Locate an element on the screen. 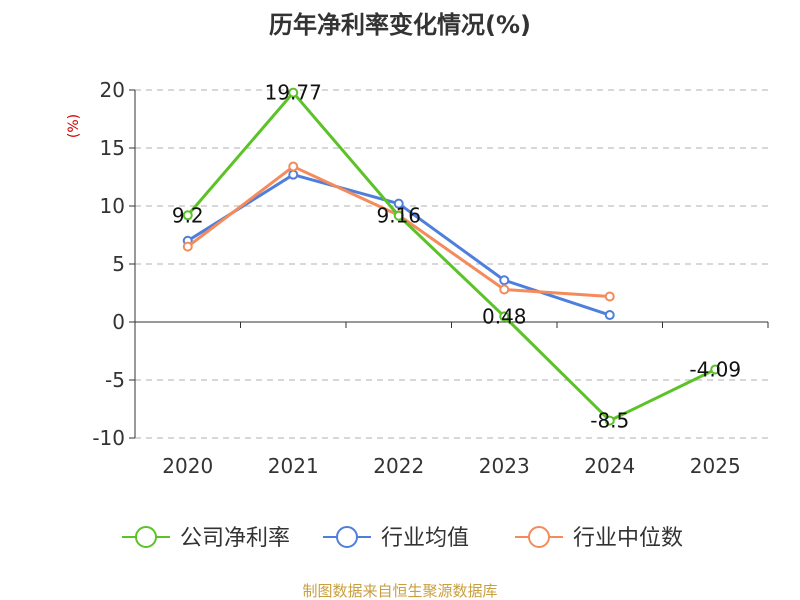  y-tick-label: -5 is located at coordinates (115, 380).